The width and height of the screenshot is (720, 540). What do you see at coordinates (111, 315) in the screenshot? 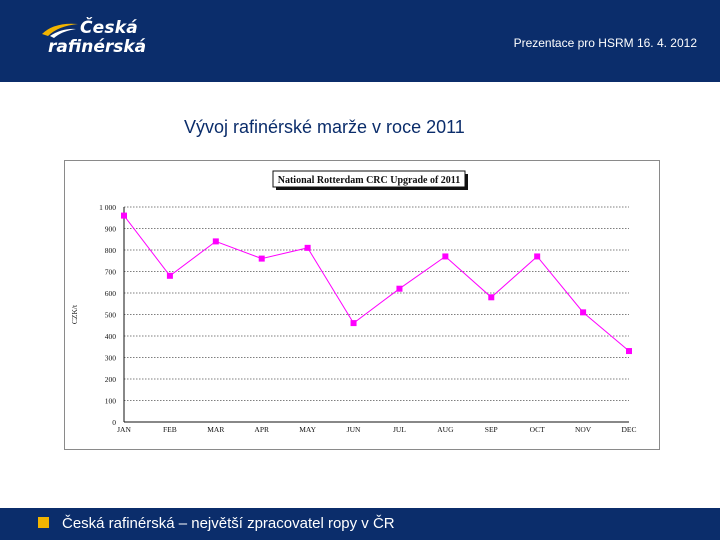
I see `y-tick-label: 500` at bounding box center [111, 315].